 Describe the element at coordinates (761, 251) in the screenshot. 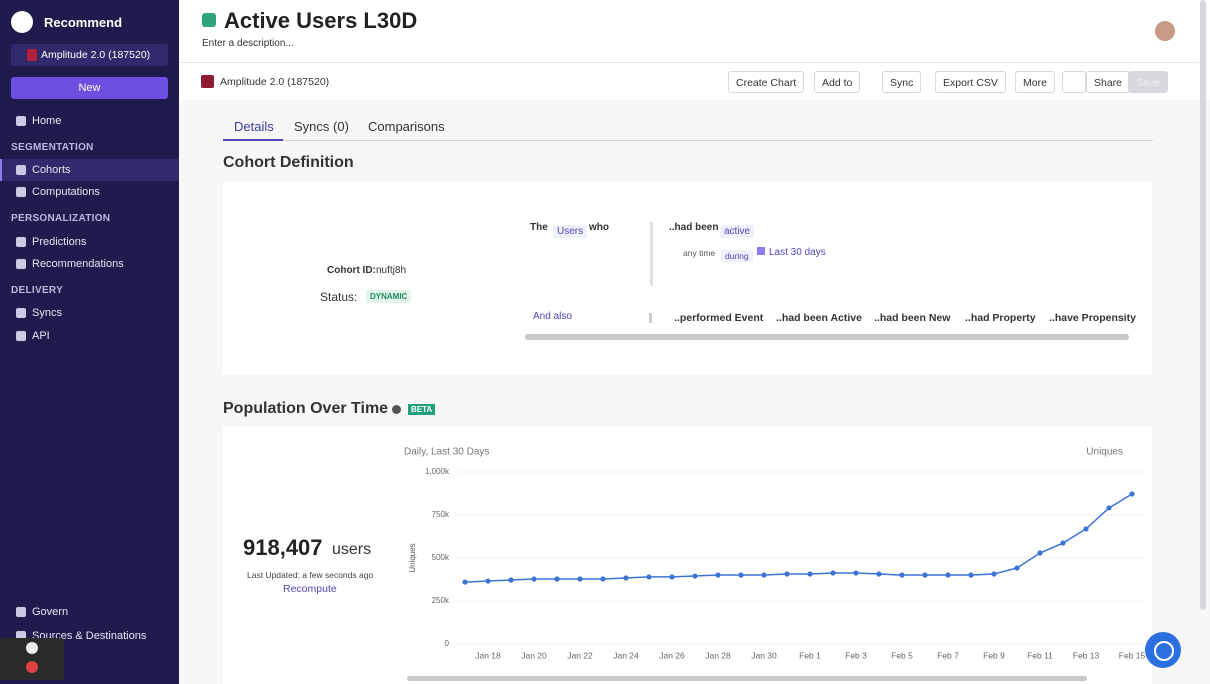

I see `calendar-icon` at that location.